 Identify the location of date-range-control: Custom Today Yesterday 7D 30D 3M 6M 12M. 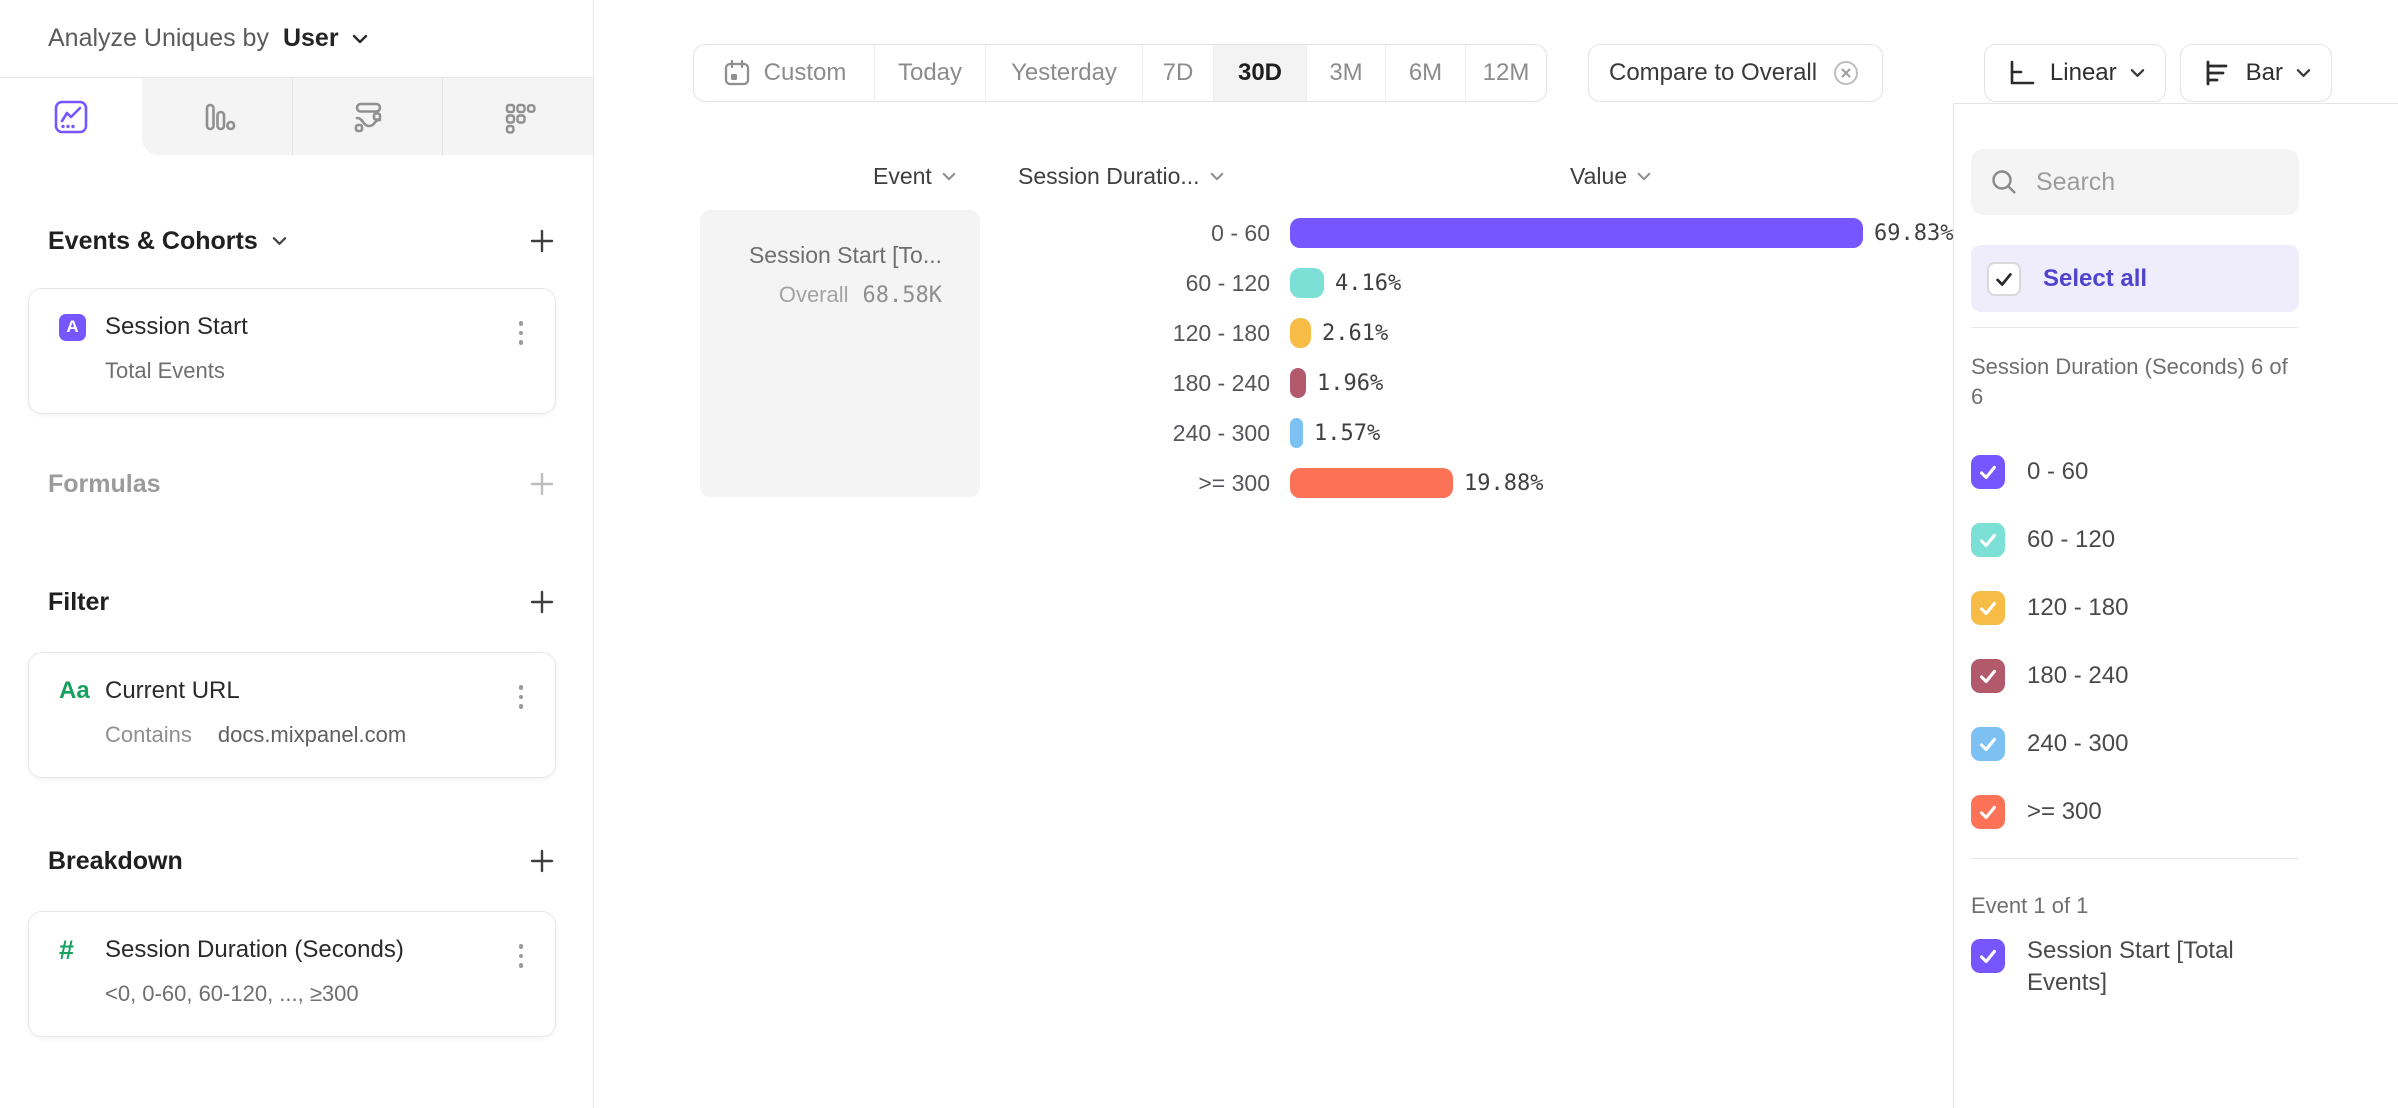
(1120, 73).